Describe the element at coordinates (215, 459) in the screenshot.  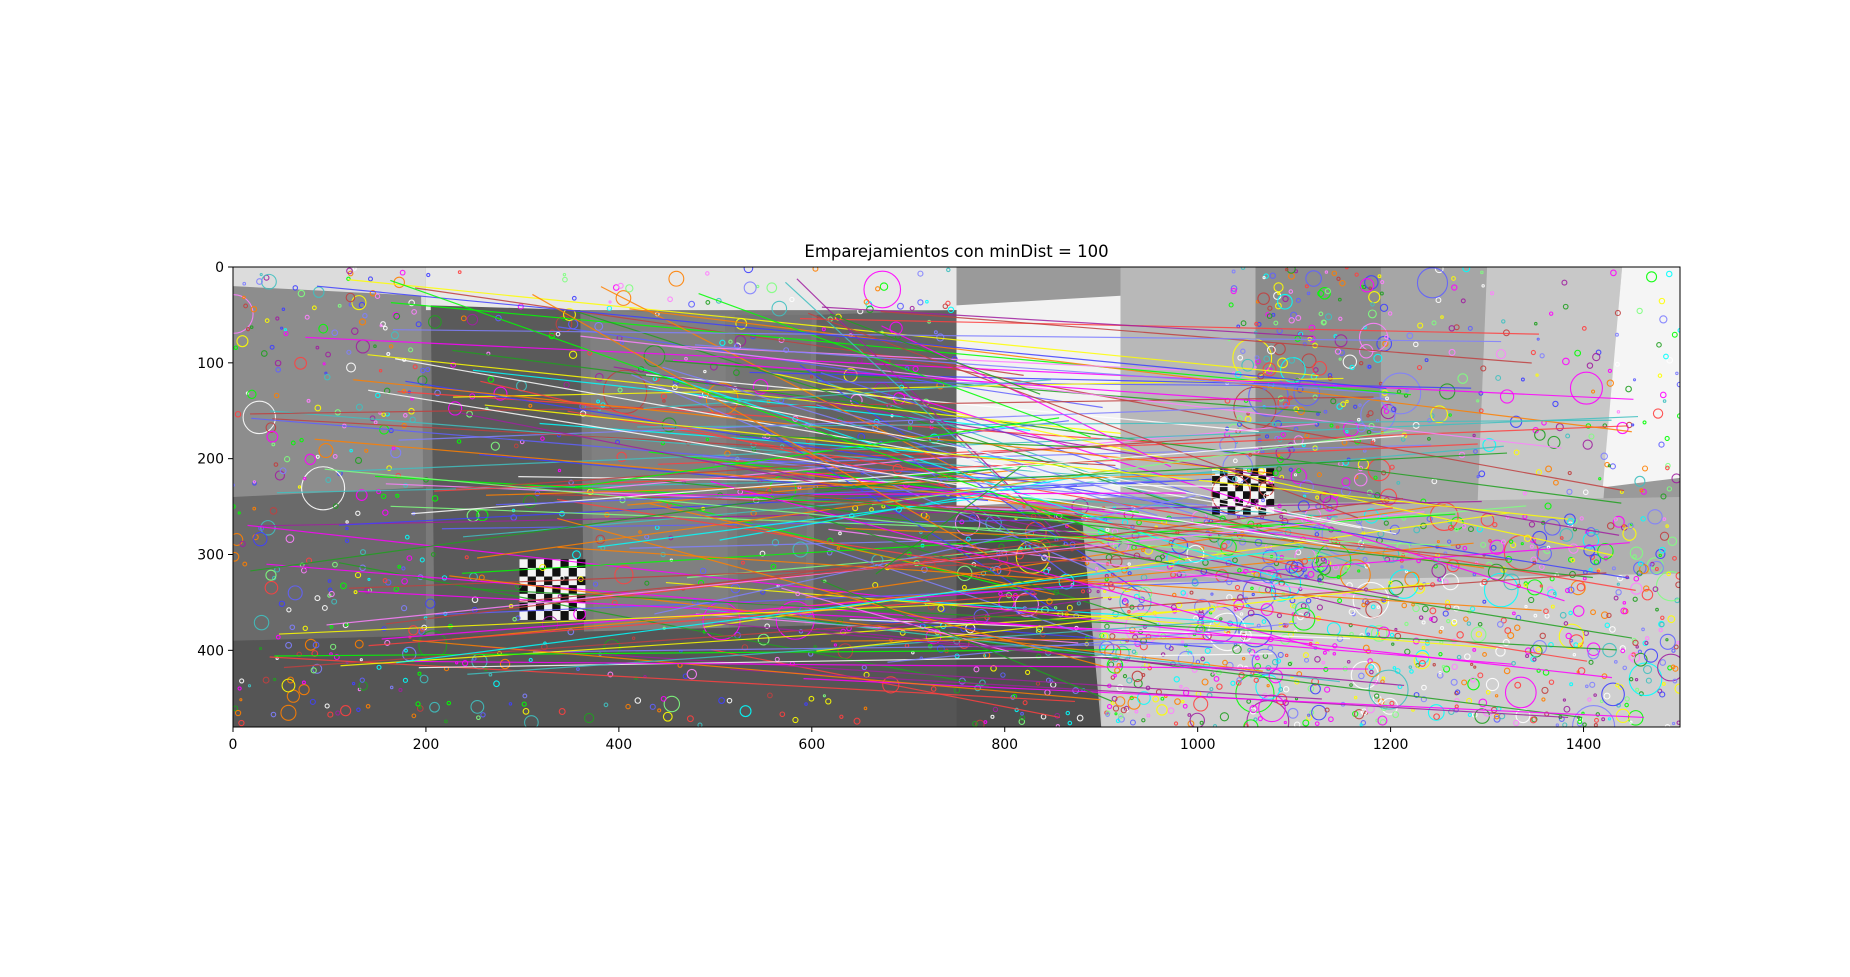
I see `y-axis: 0 100 200 300 400` at that location.